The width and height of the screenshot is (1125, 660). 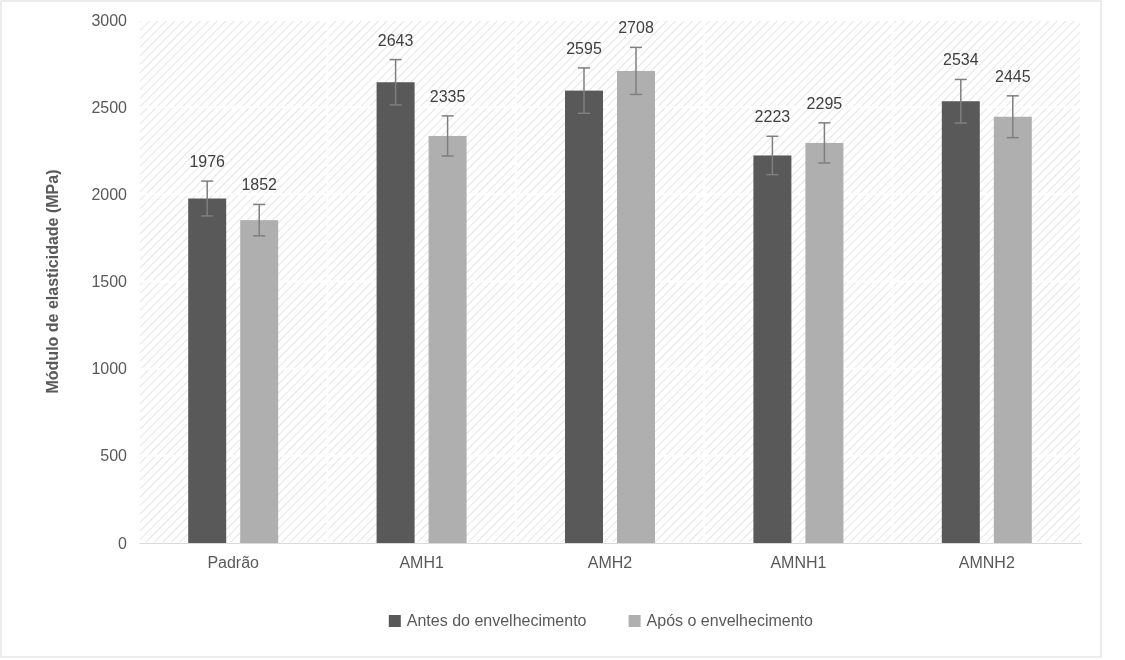 What do you see at coordinates (961, 60) in the screenshot?
I see `data-label: 2534` at bounding box center [961, 60].